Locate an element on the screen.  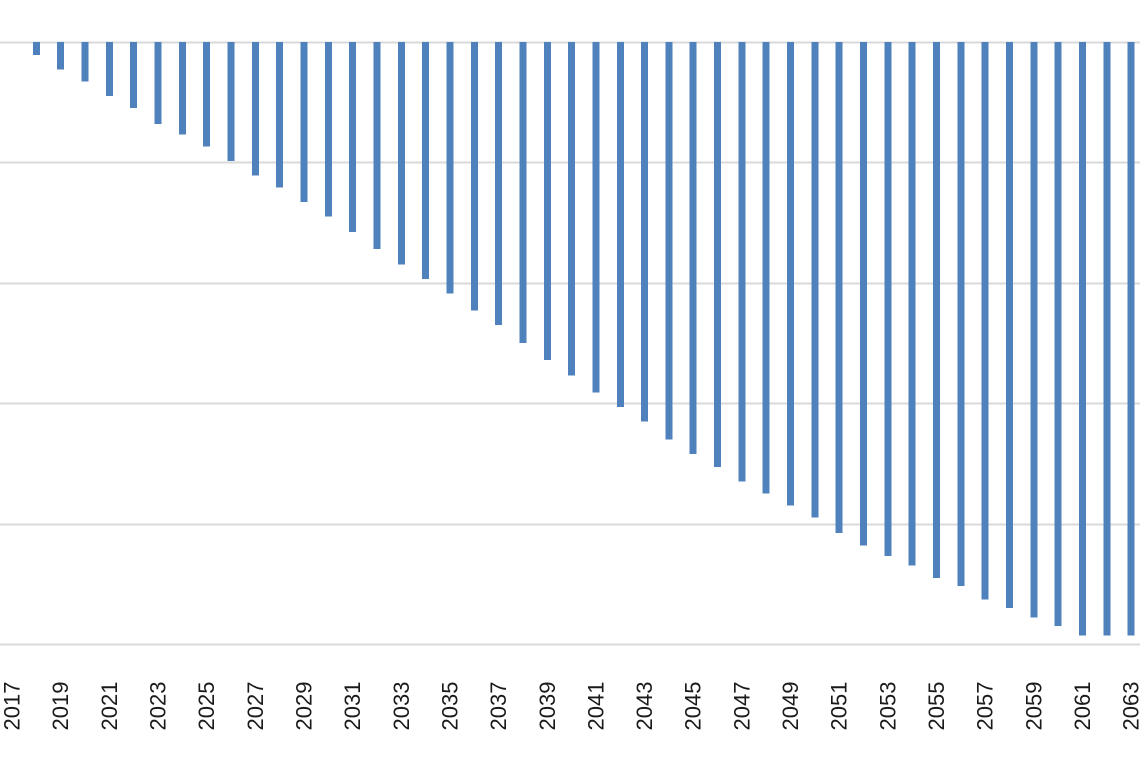
bar-2045 is located at coordinates (693, 248).